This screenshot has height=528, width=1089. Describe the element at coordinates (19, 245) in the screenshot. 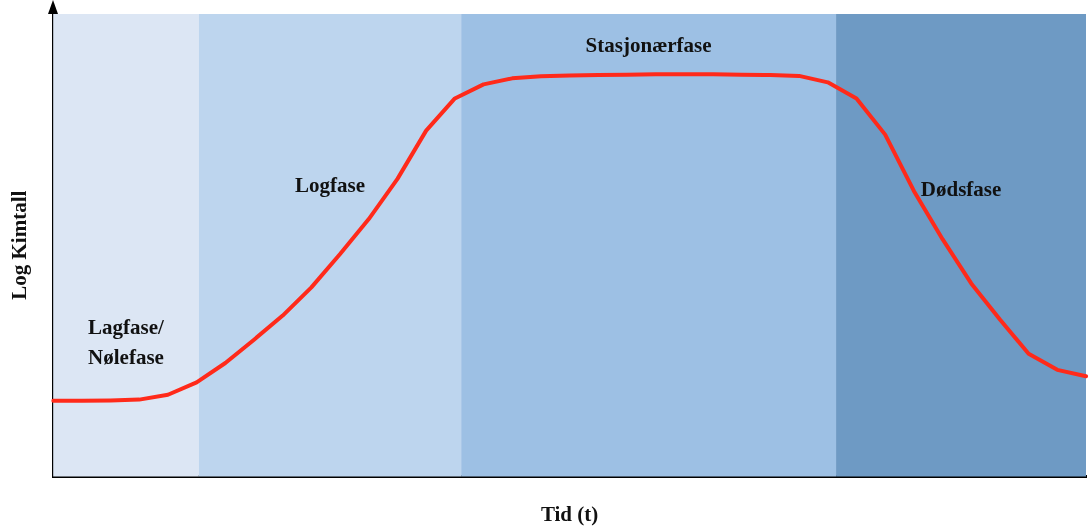

I see `y-axis-title: Log Kimtall` at that location.